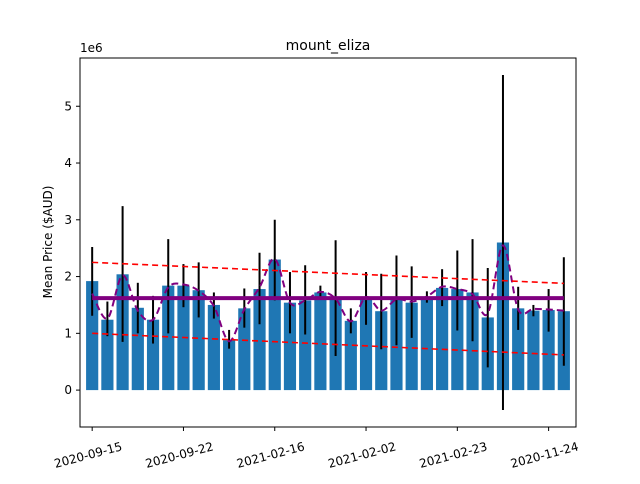 The image size is (640, 484). I want to click on y-tick-label: 5, so click(68, 106).